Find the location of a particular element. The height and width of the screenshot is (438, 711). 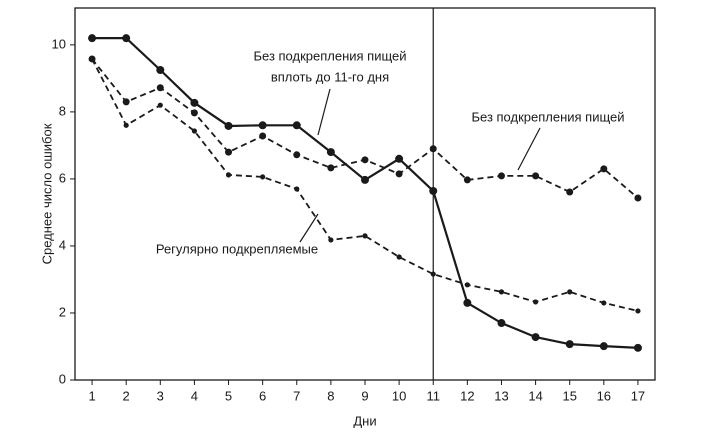

x-tick-label: 14 is located at coordinates (535, 395).